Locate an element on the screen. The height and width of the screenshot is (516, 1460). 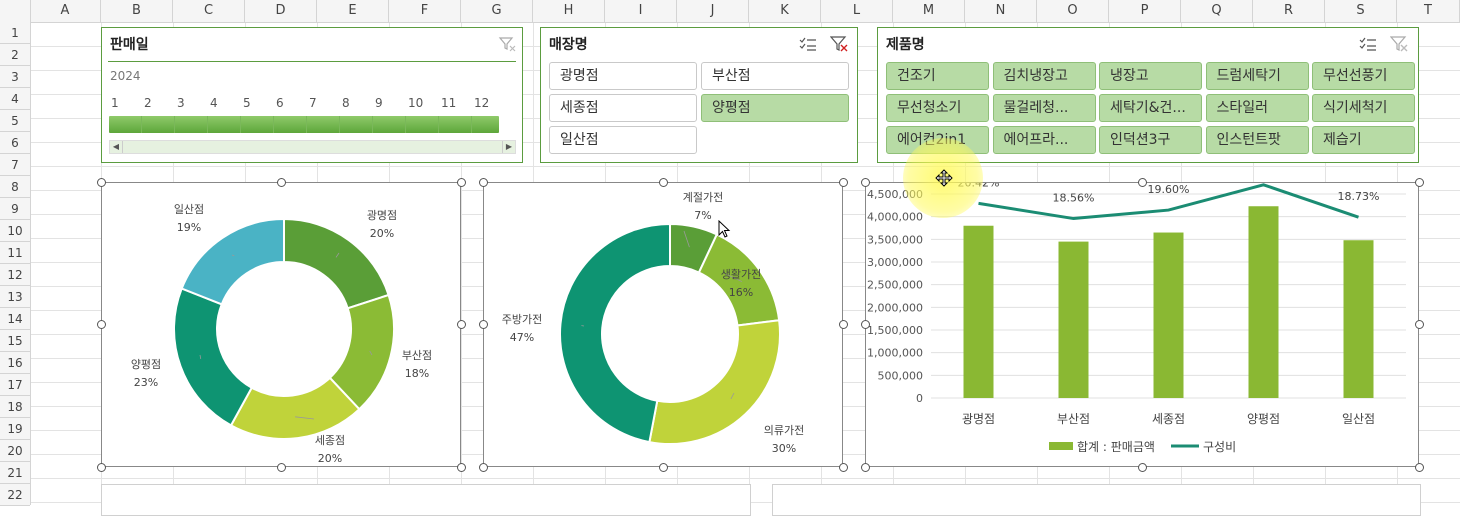
product-filter-button: 건조기 is located at coordinates (937, 76).